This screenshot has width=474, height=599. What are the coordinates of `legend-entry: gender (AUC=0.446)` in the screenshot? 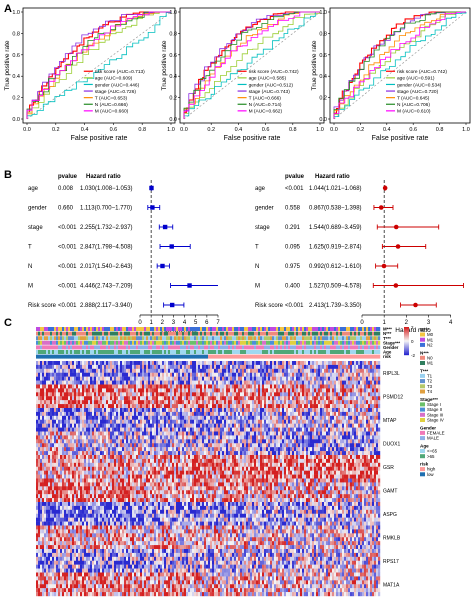 It's located at (117, 85).